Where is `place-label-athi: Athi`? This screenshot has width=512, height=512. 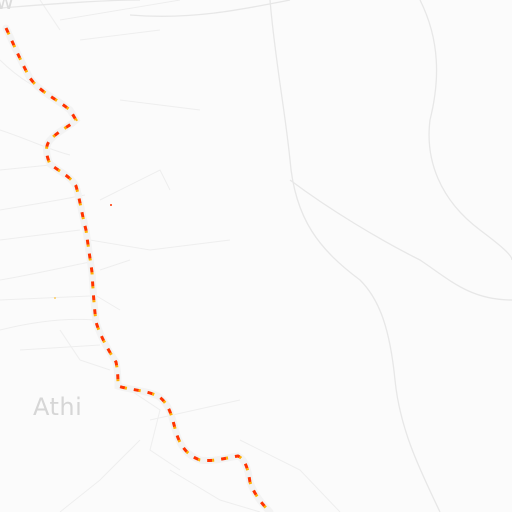
place-label-athi: Athi is located at coordinates (58, 407).